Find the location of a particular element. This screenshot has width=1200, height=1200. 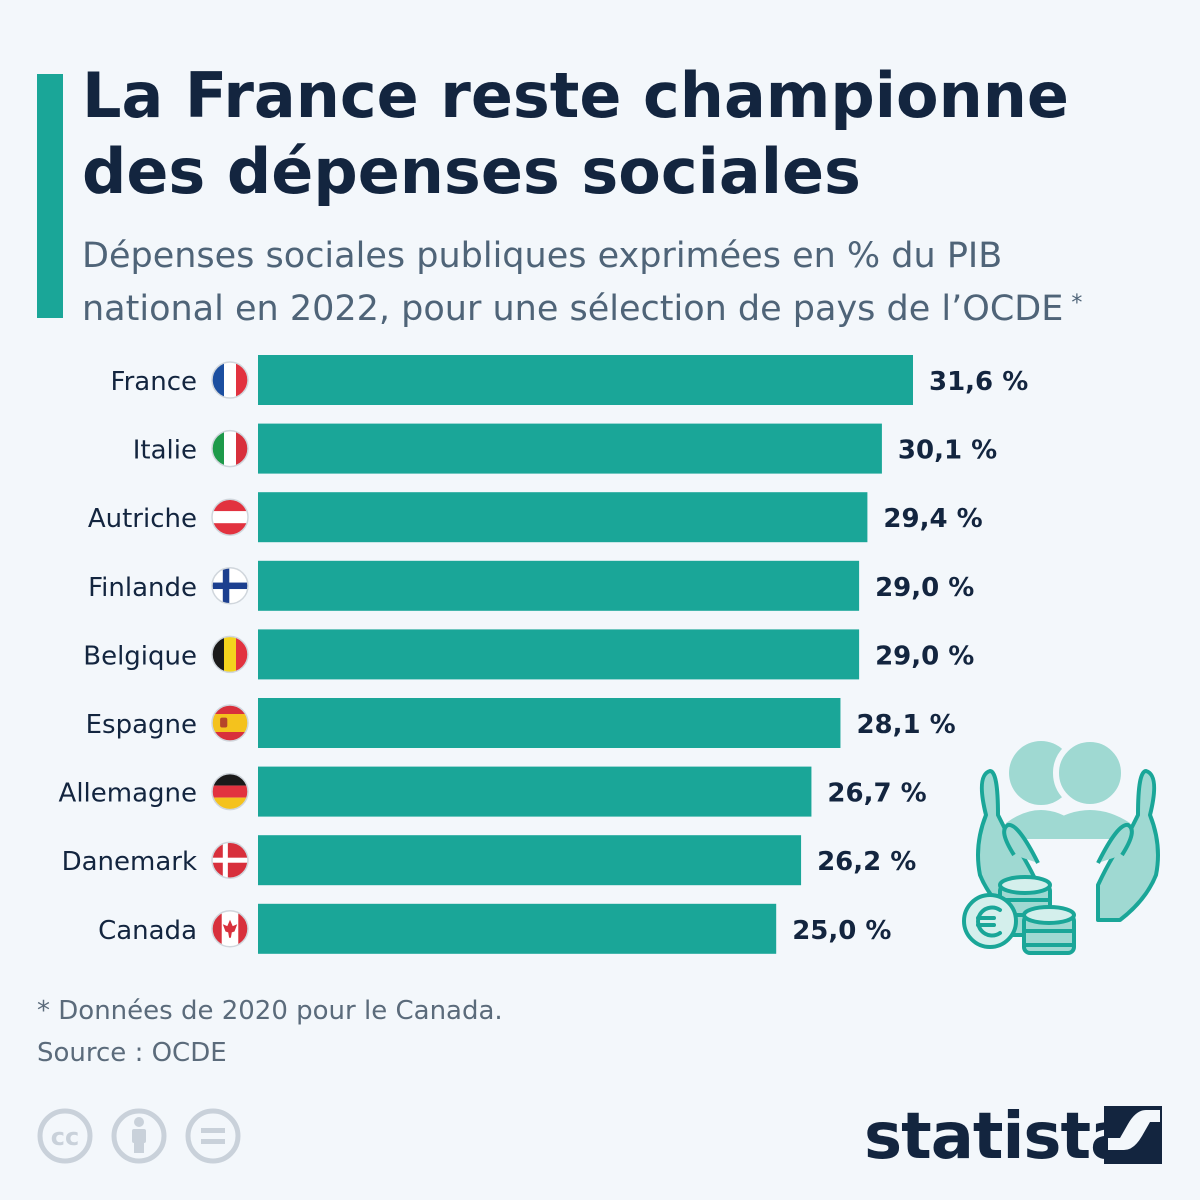

value-label: 26,2 % is located at coordinates (866, 862).